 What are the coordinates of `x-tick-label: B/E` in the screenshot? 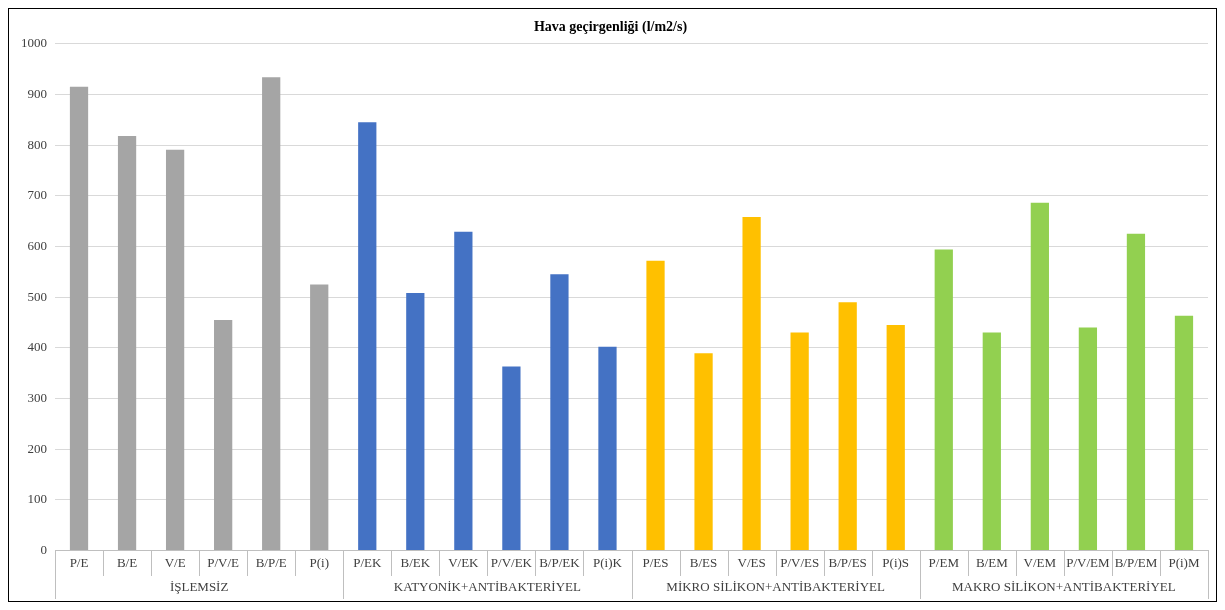 It's located at (127, 562).